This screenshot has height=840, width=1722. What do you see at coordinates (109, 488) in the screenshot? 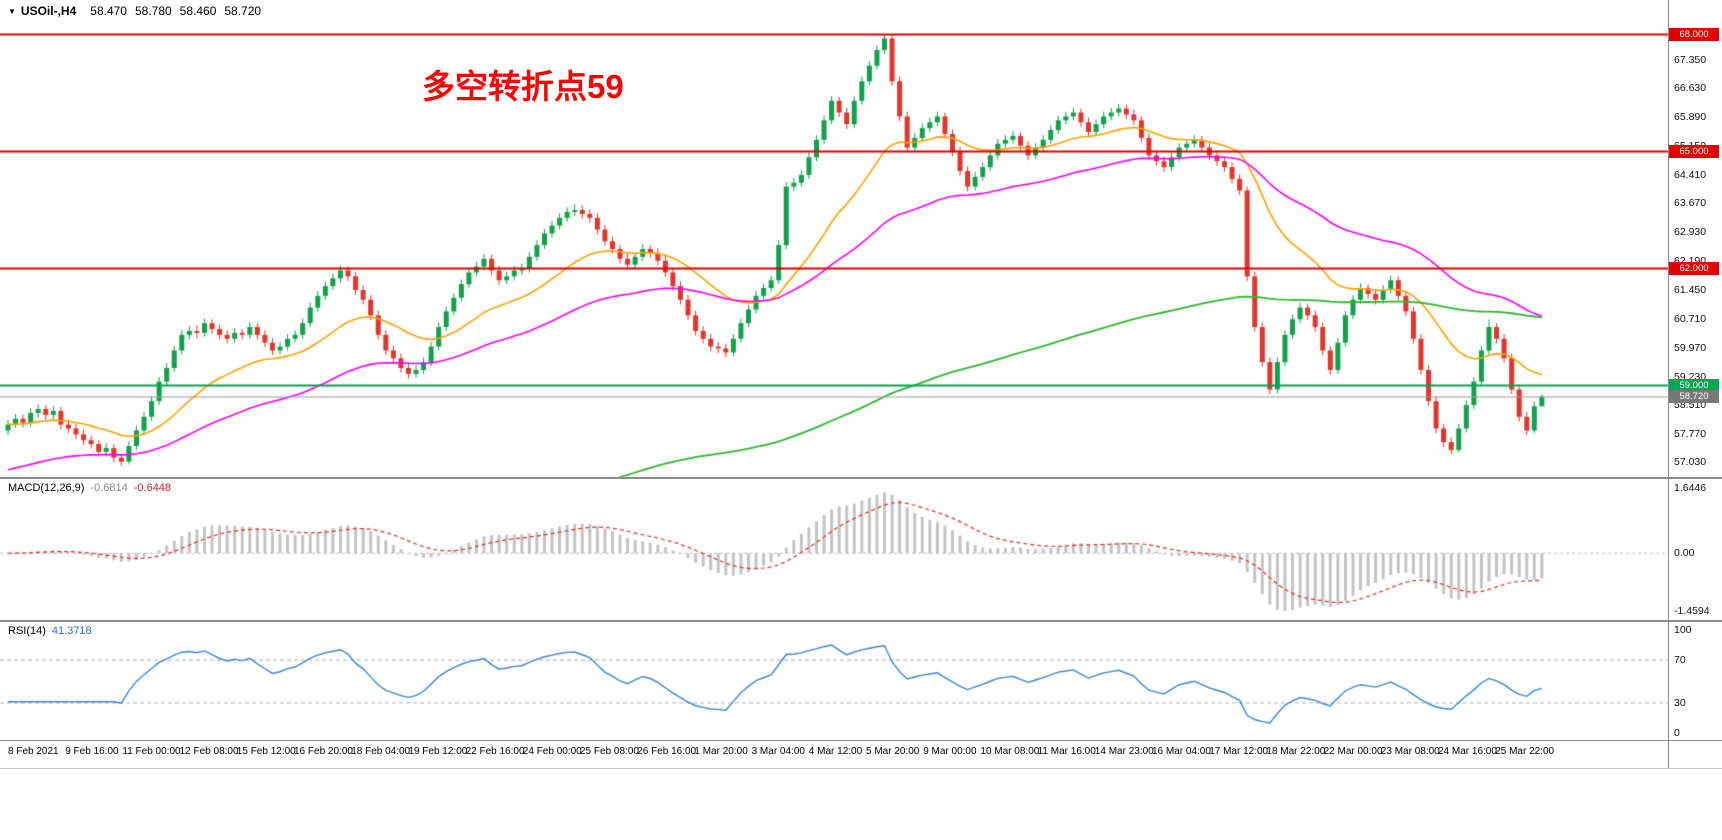
I see `macd-main-value: -0.6814` at bounding box center [109, 488].